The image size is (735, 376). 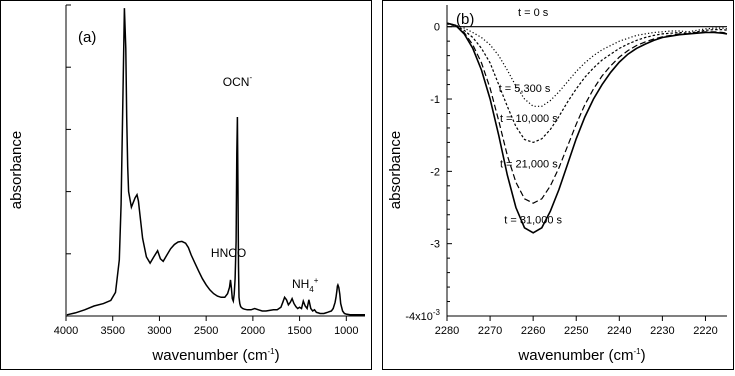 I want to click on panel-b-x-tick-label: 2240, so click(x=619, y=331).